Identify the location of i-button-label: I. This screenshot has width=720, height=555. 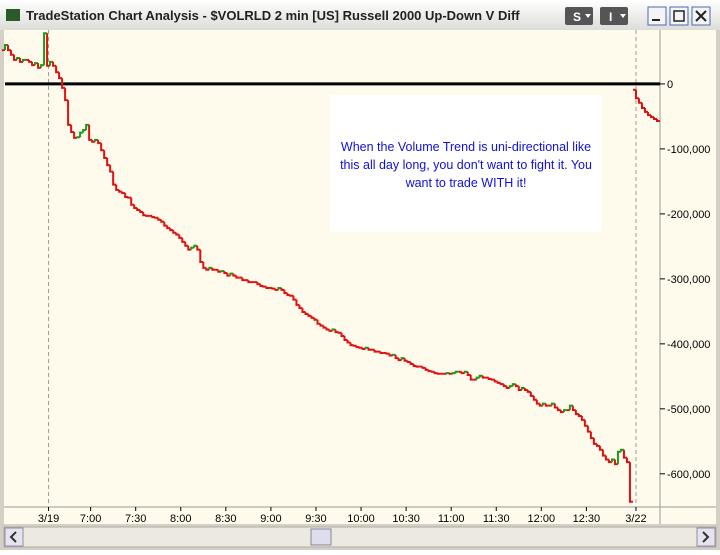
(610, 17).